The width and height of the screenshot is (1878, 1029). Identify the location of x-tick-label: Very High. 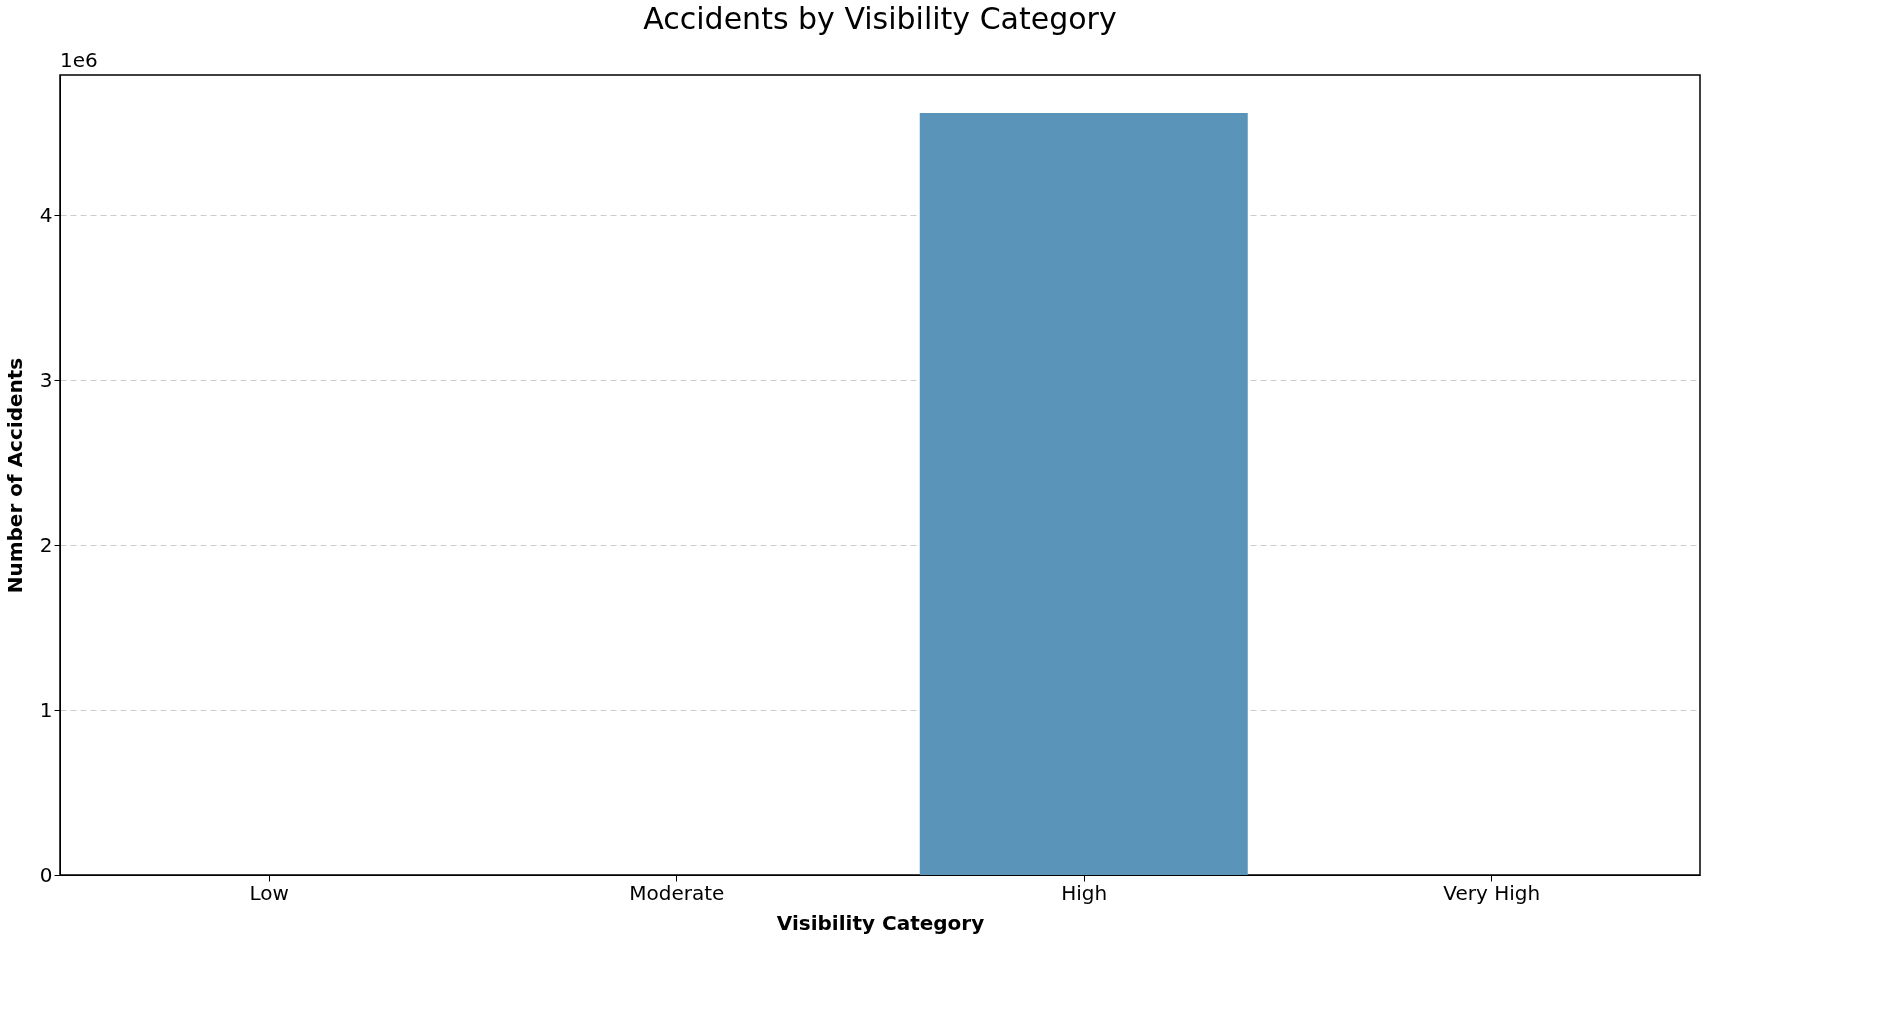
(1492, 892).